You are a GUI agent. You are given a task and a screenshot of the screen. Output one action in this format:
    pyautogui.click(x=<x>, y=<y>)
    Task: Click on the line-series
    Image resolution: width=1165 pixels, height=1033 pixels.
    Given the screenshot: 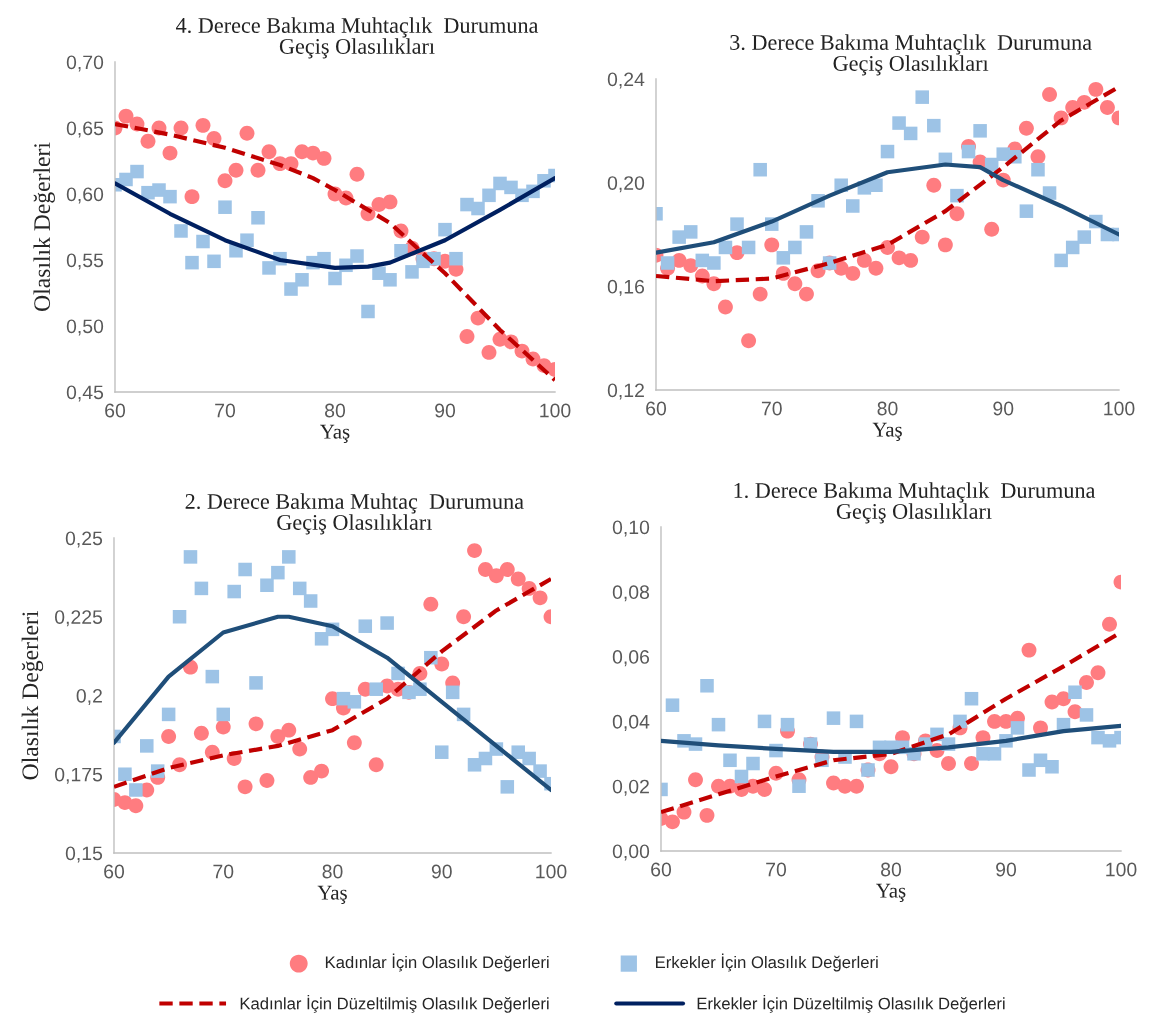 What is the action you would take?
    pyautogui.click(x=335, y=252)
    